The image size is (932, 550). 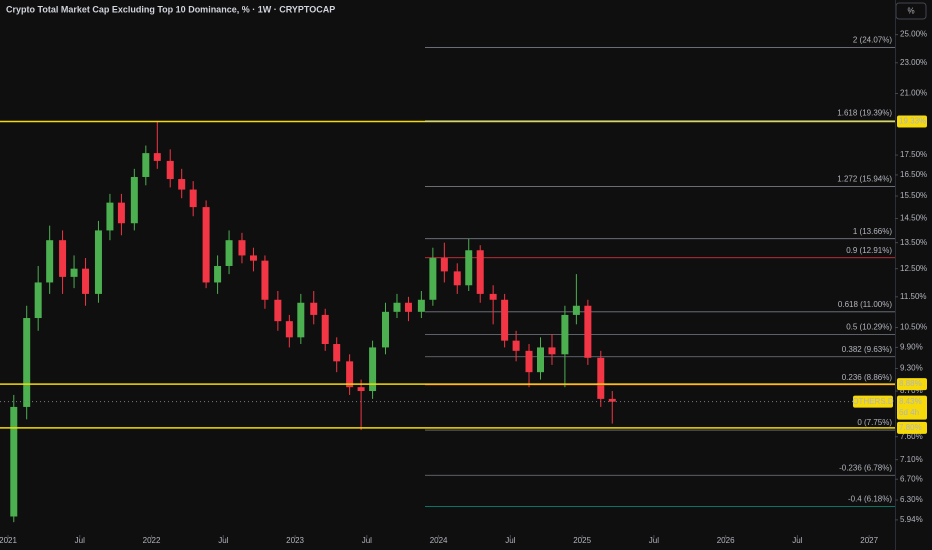 What do you see at coordinates (869, 250) in the screenshot?
I see `fib-label: 0.9 (12.91%)` at bounding box center [869, 250].